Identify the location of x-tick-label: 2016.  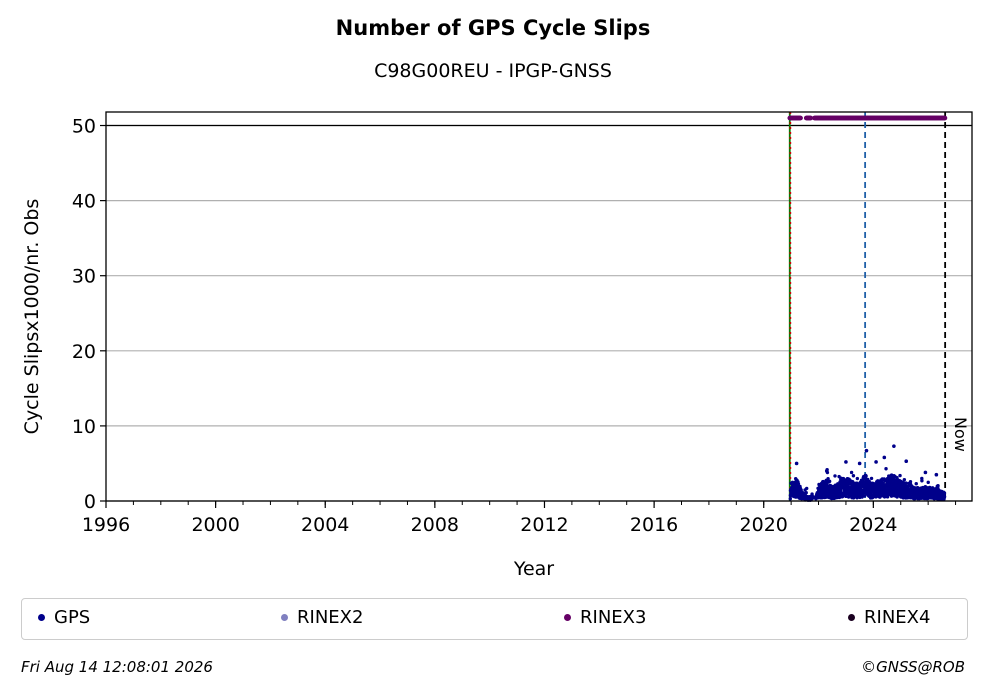
(654, 525).